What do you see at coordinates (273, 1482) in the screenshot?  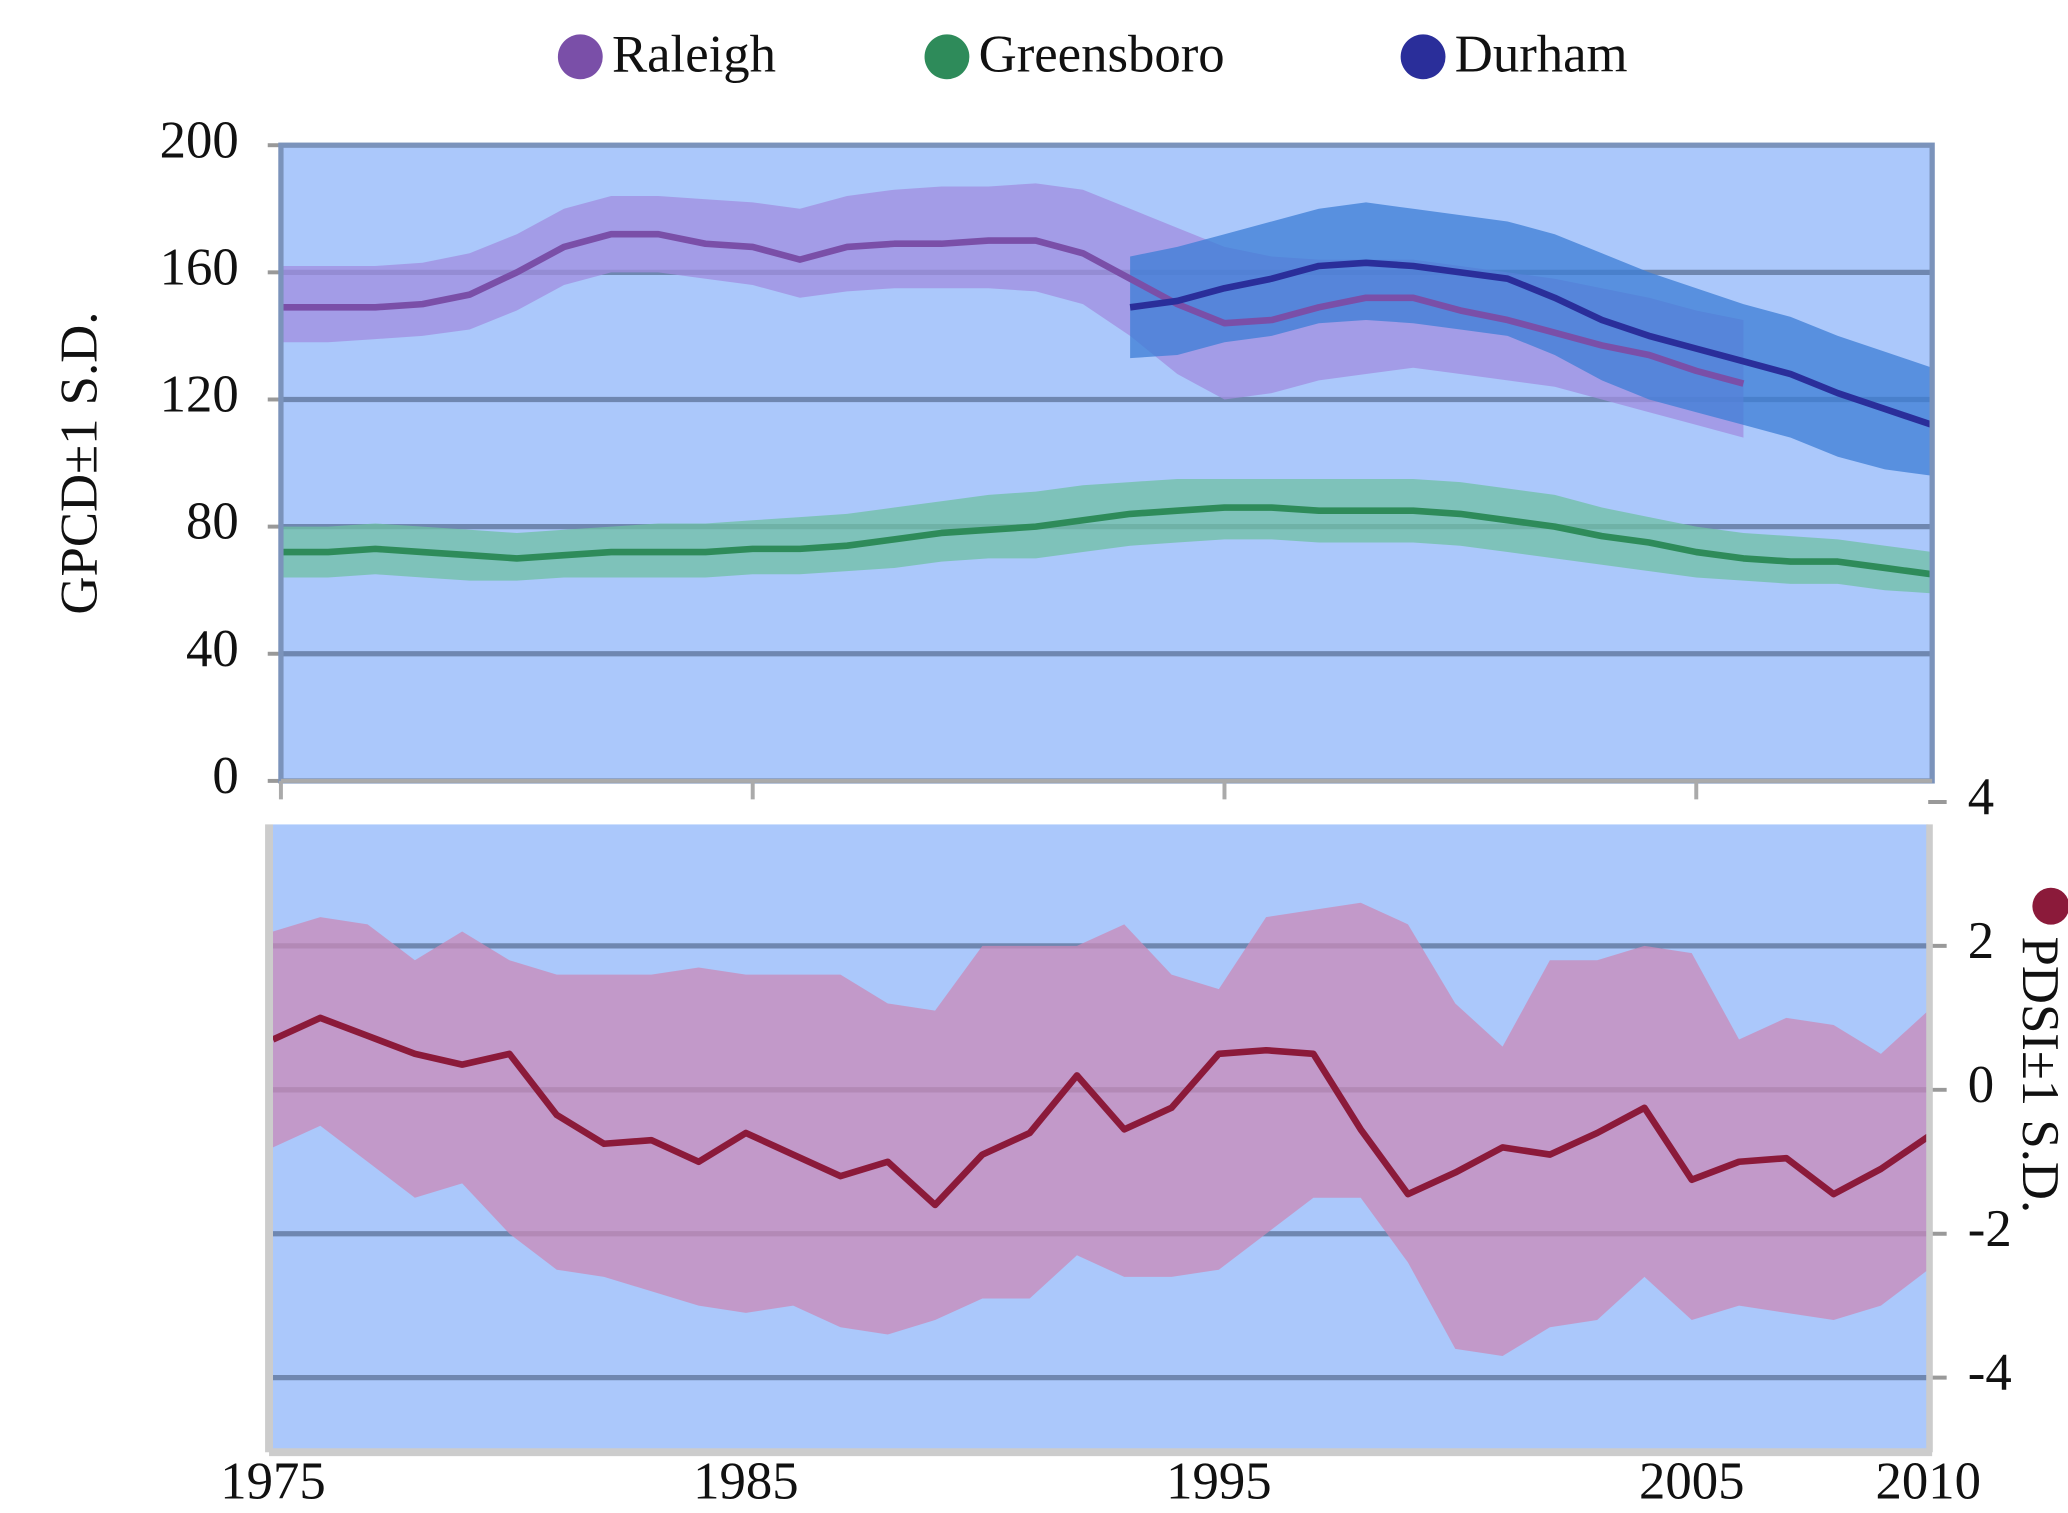 I see `x-tick-label: 1975` at bounding box center [273, 1482].